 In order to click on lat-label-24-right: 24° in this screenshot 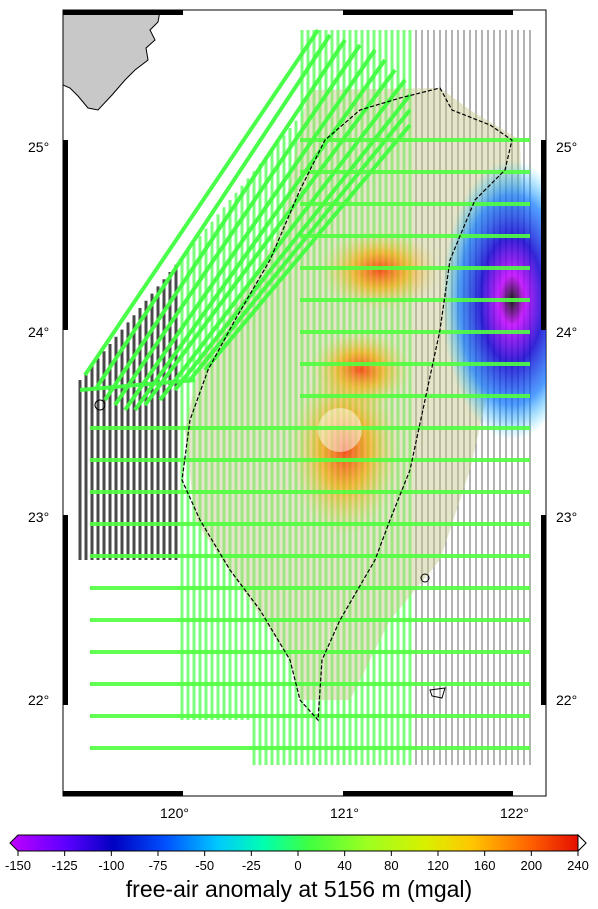, I will do `click(566, 332)`.